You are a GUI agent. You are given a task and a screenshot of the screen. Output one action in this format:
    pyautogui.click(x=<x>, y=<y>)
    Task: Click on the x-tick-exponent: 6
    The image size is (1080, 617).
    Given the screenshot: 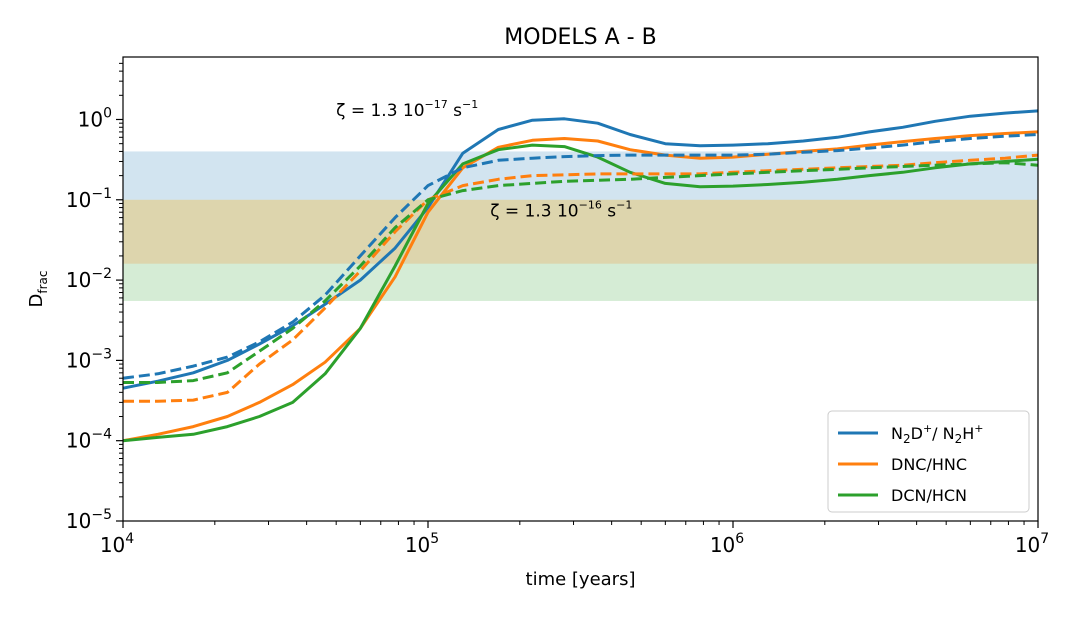 What is the action you would take?
    pyautogui.click(x=739, y=539)
    